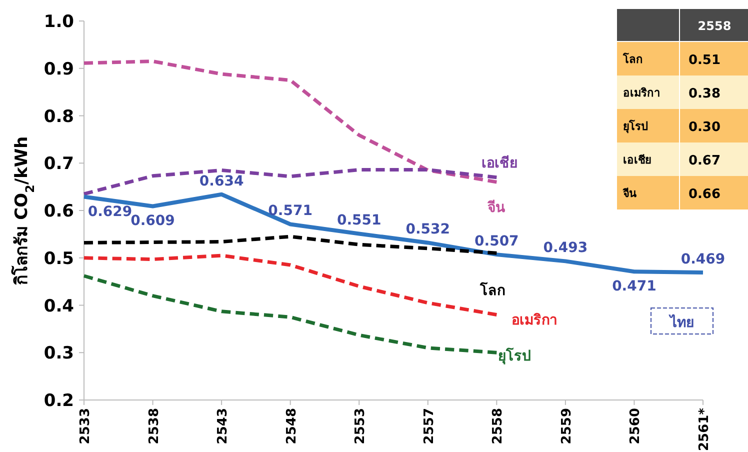 The image size is (748, 452). What do you see at coordinates (498, 426) in the screenshot?
I see `x-tick-label: 2558` at bounding box center [498, 426].